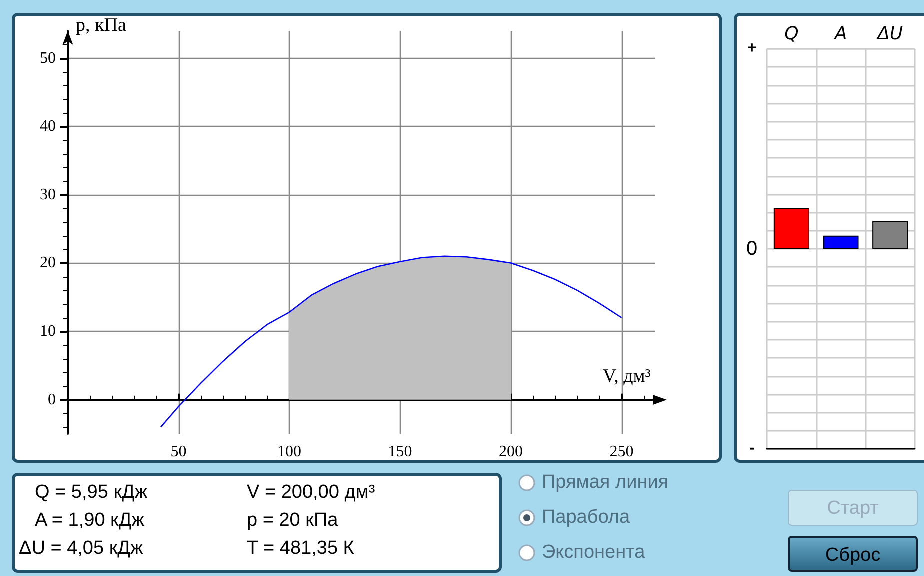  I want to click on text: Q = 5,95 кДж, so click(91, 493).